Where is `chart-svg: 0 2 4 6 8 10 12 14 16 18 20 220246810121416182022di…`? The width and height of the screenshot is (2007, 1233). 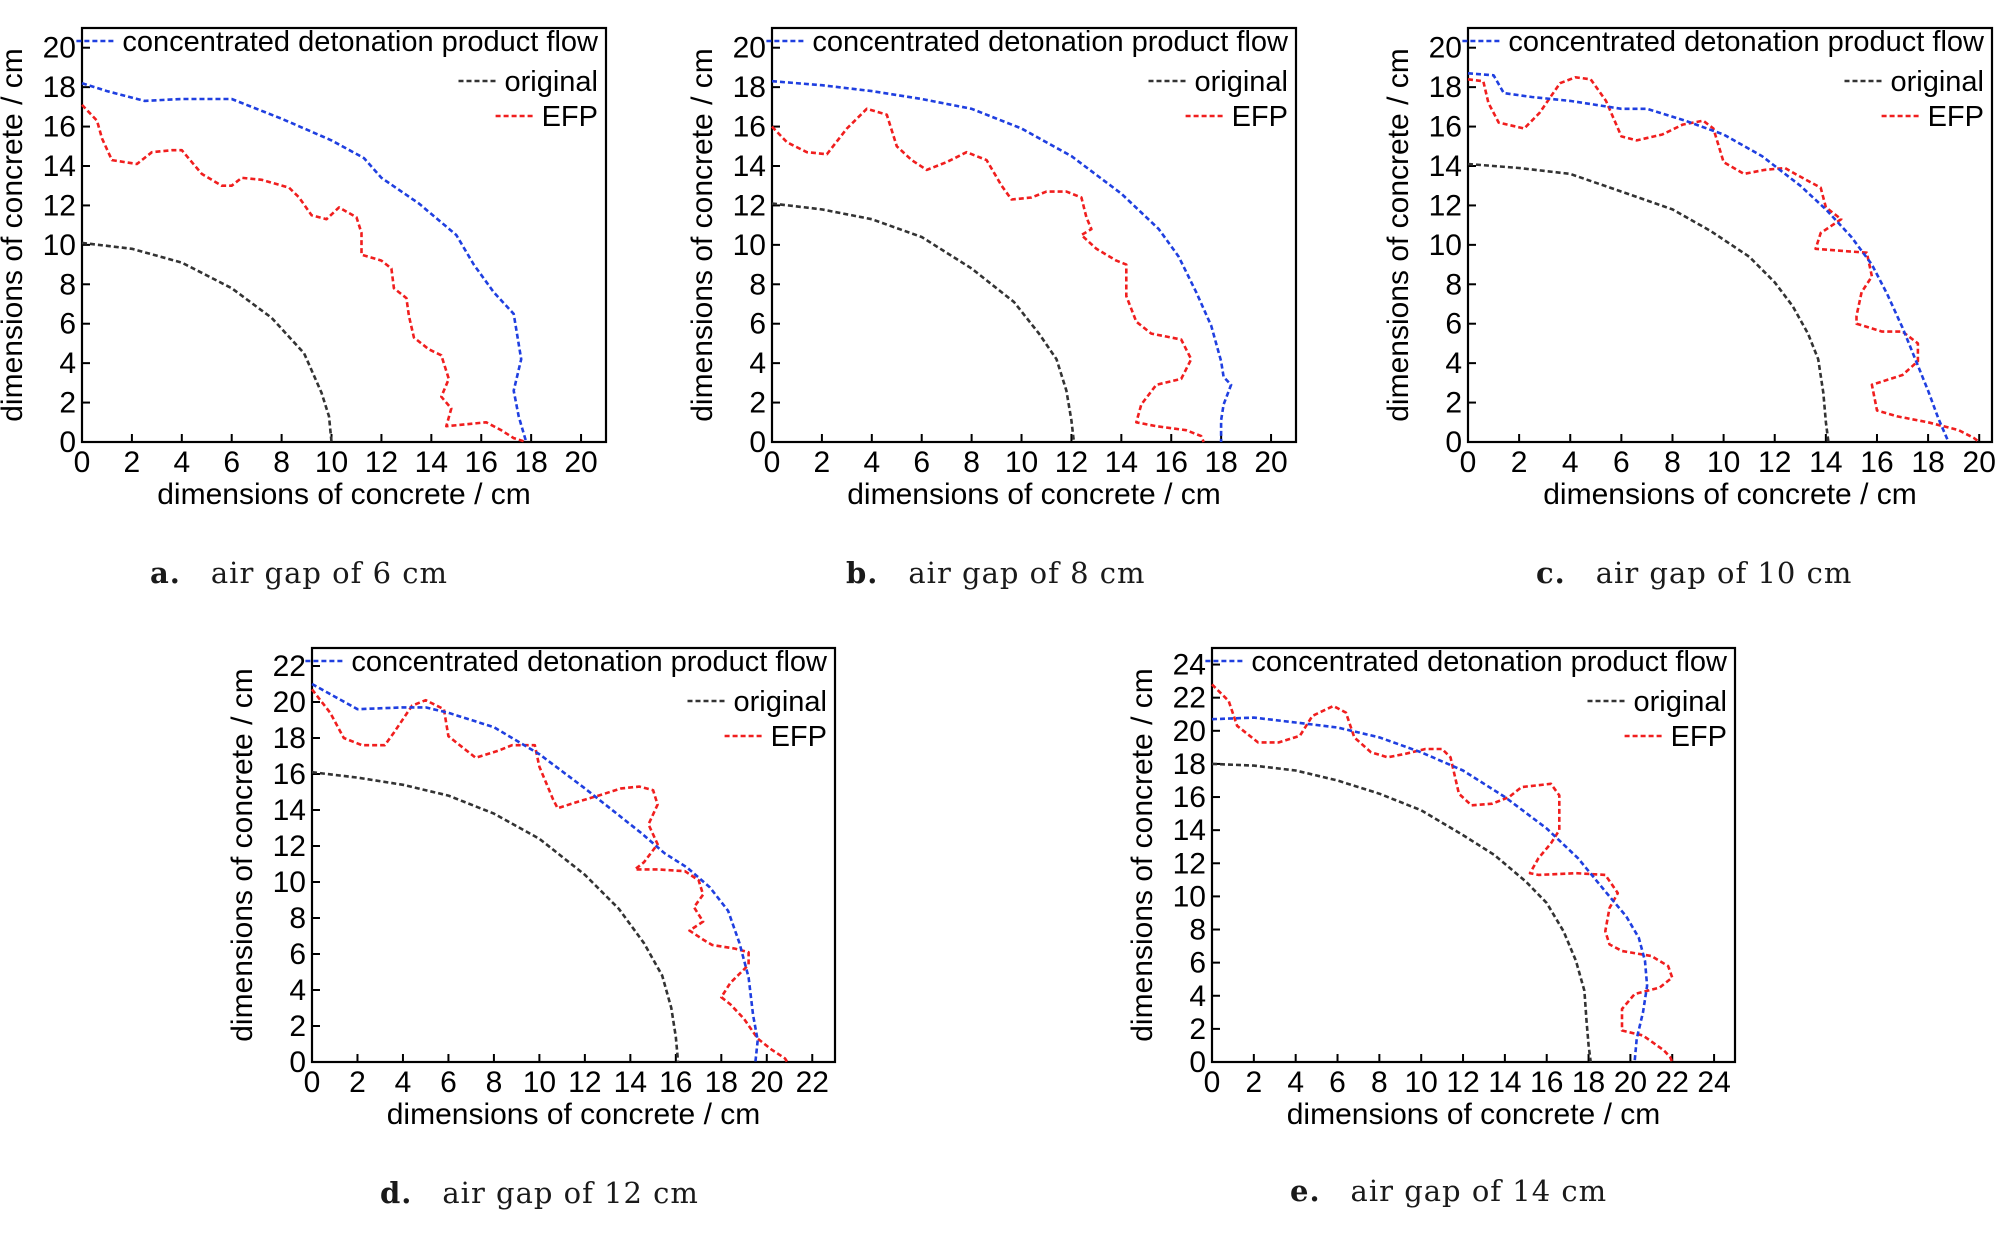 chart-svg: 0 2 4 6 8 10 12 14 16 18 20 220246810121416182022di… is located at coordinates (531, 888).